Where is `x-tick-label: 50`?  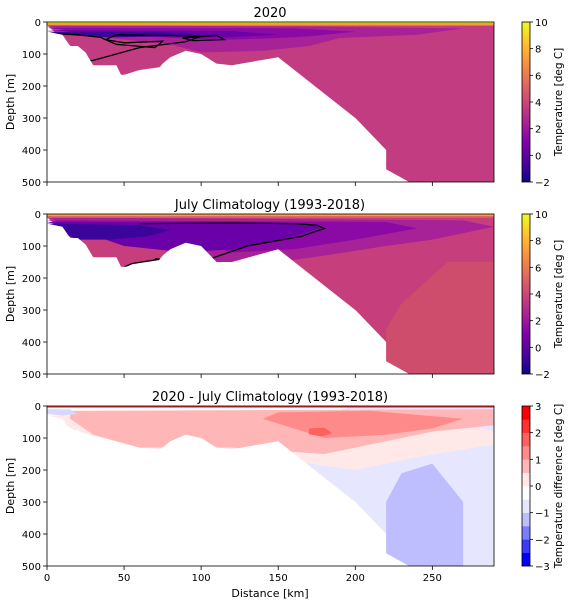
x-tick-label: 50 is located at coordinates (124, 578).